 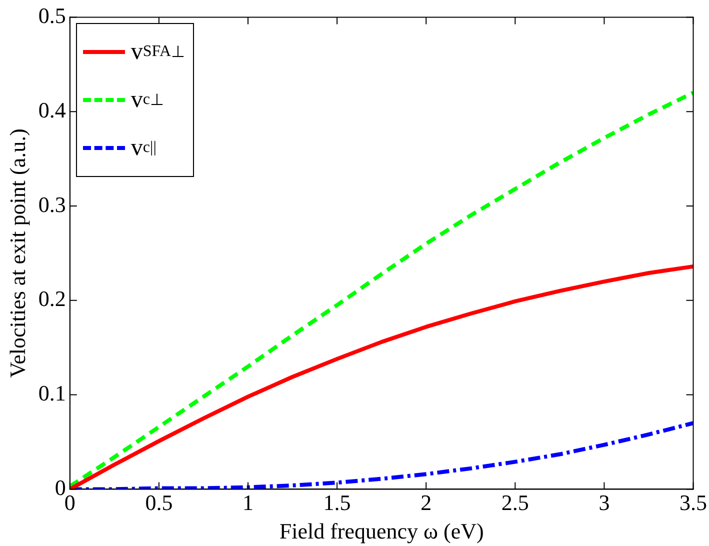 I want to click on x-tick-label: 3.5, so click(x=693, y=503).